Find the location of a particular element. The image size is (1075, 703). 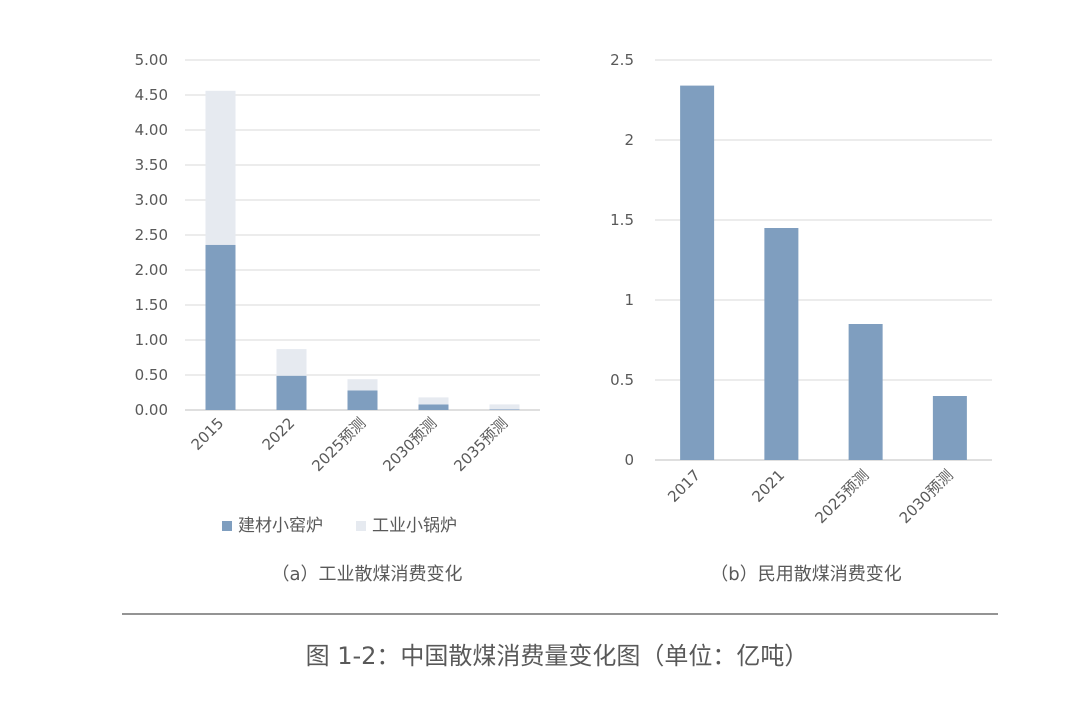

x-tick-label: 2035预测 is located at coordinates (480, 444).